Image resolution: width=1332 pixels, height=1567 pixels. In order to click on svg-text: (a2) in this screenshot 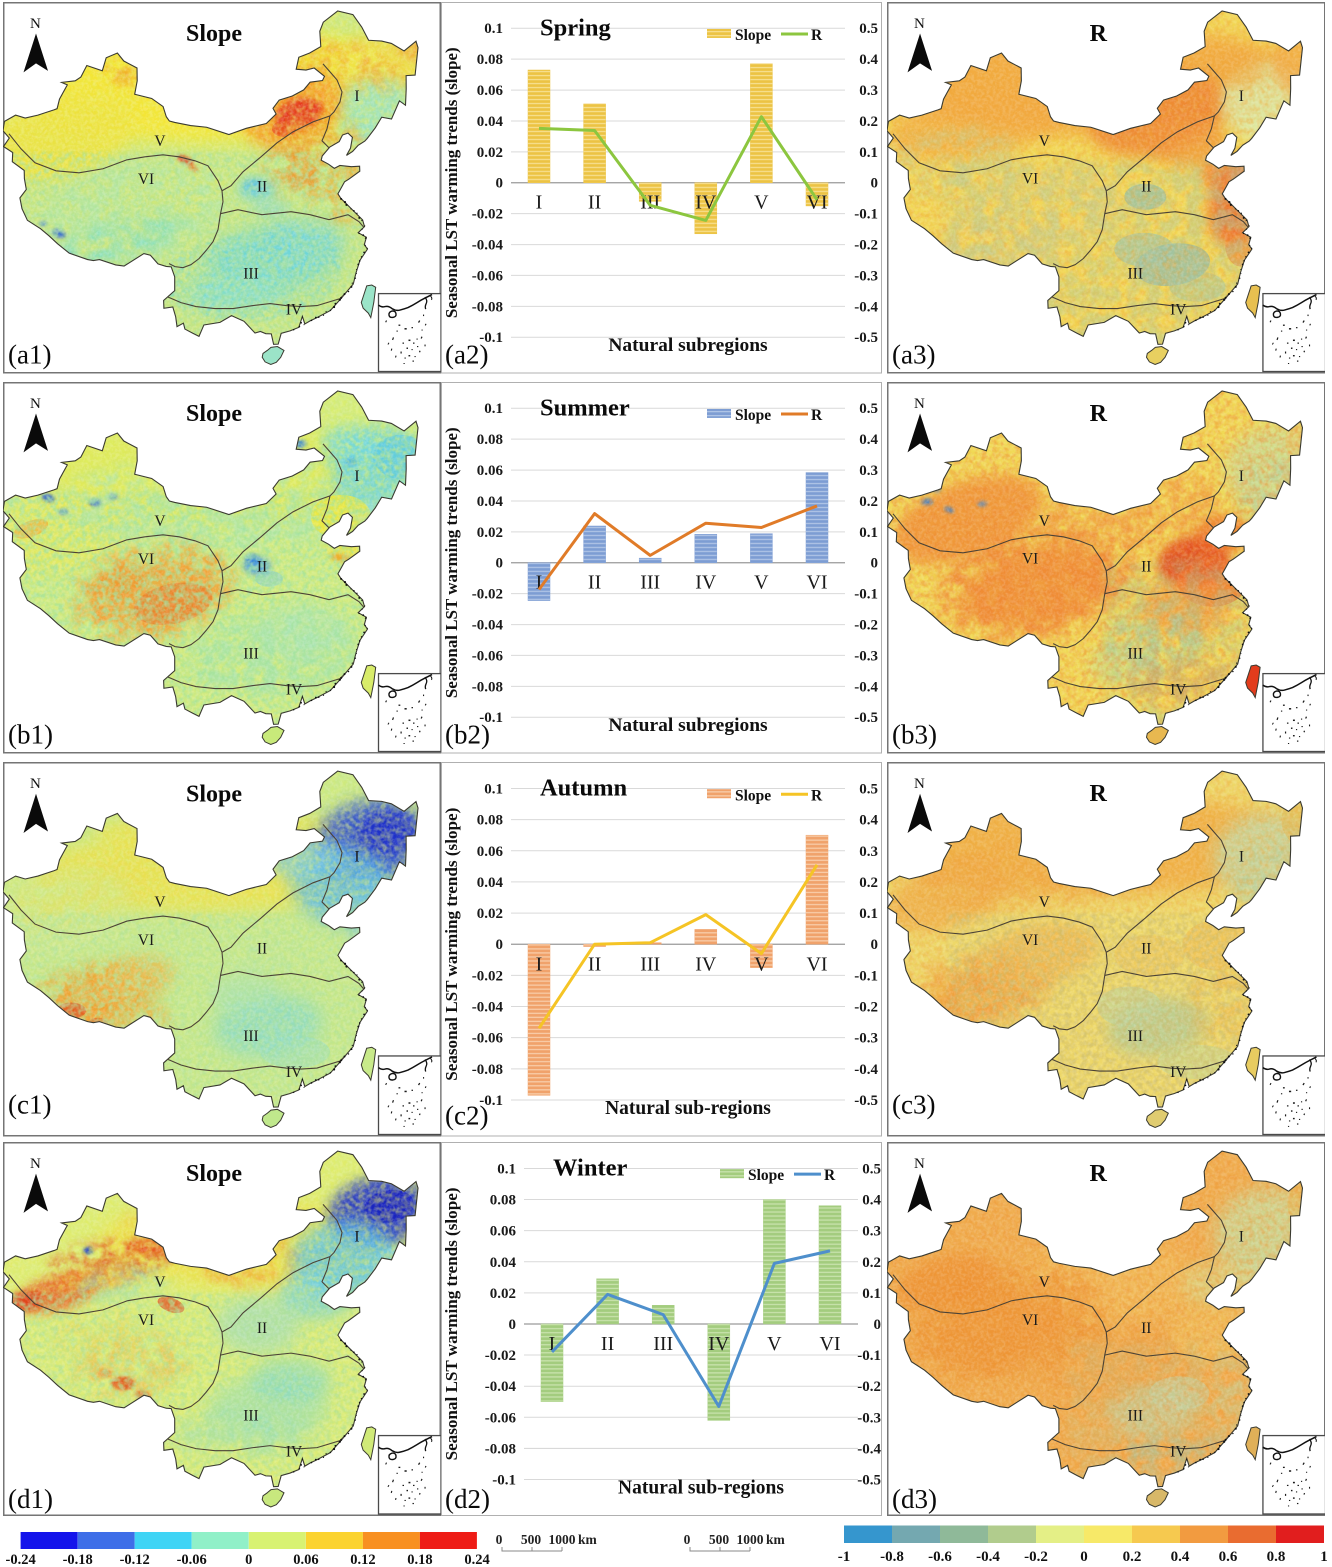, I will do `click(466, 355)`.